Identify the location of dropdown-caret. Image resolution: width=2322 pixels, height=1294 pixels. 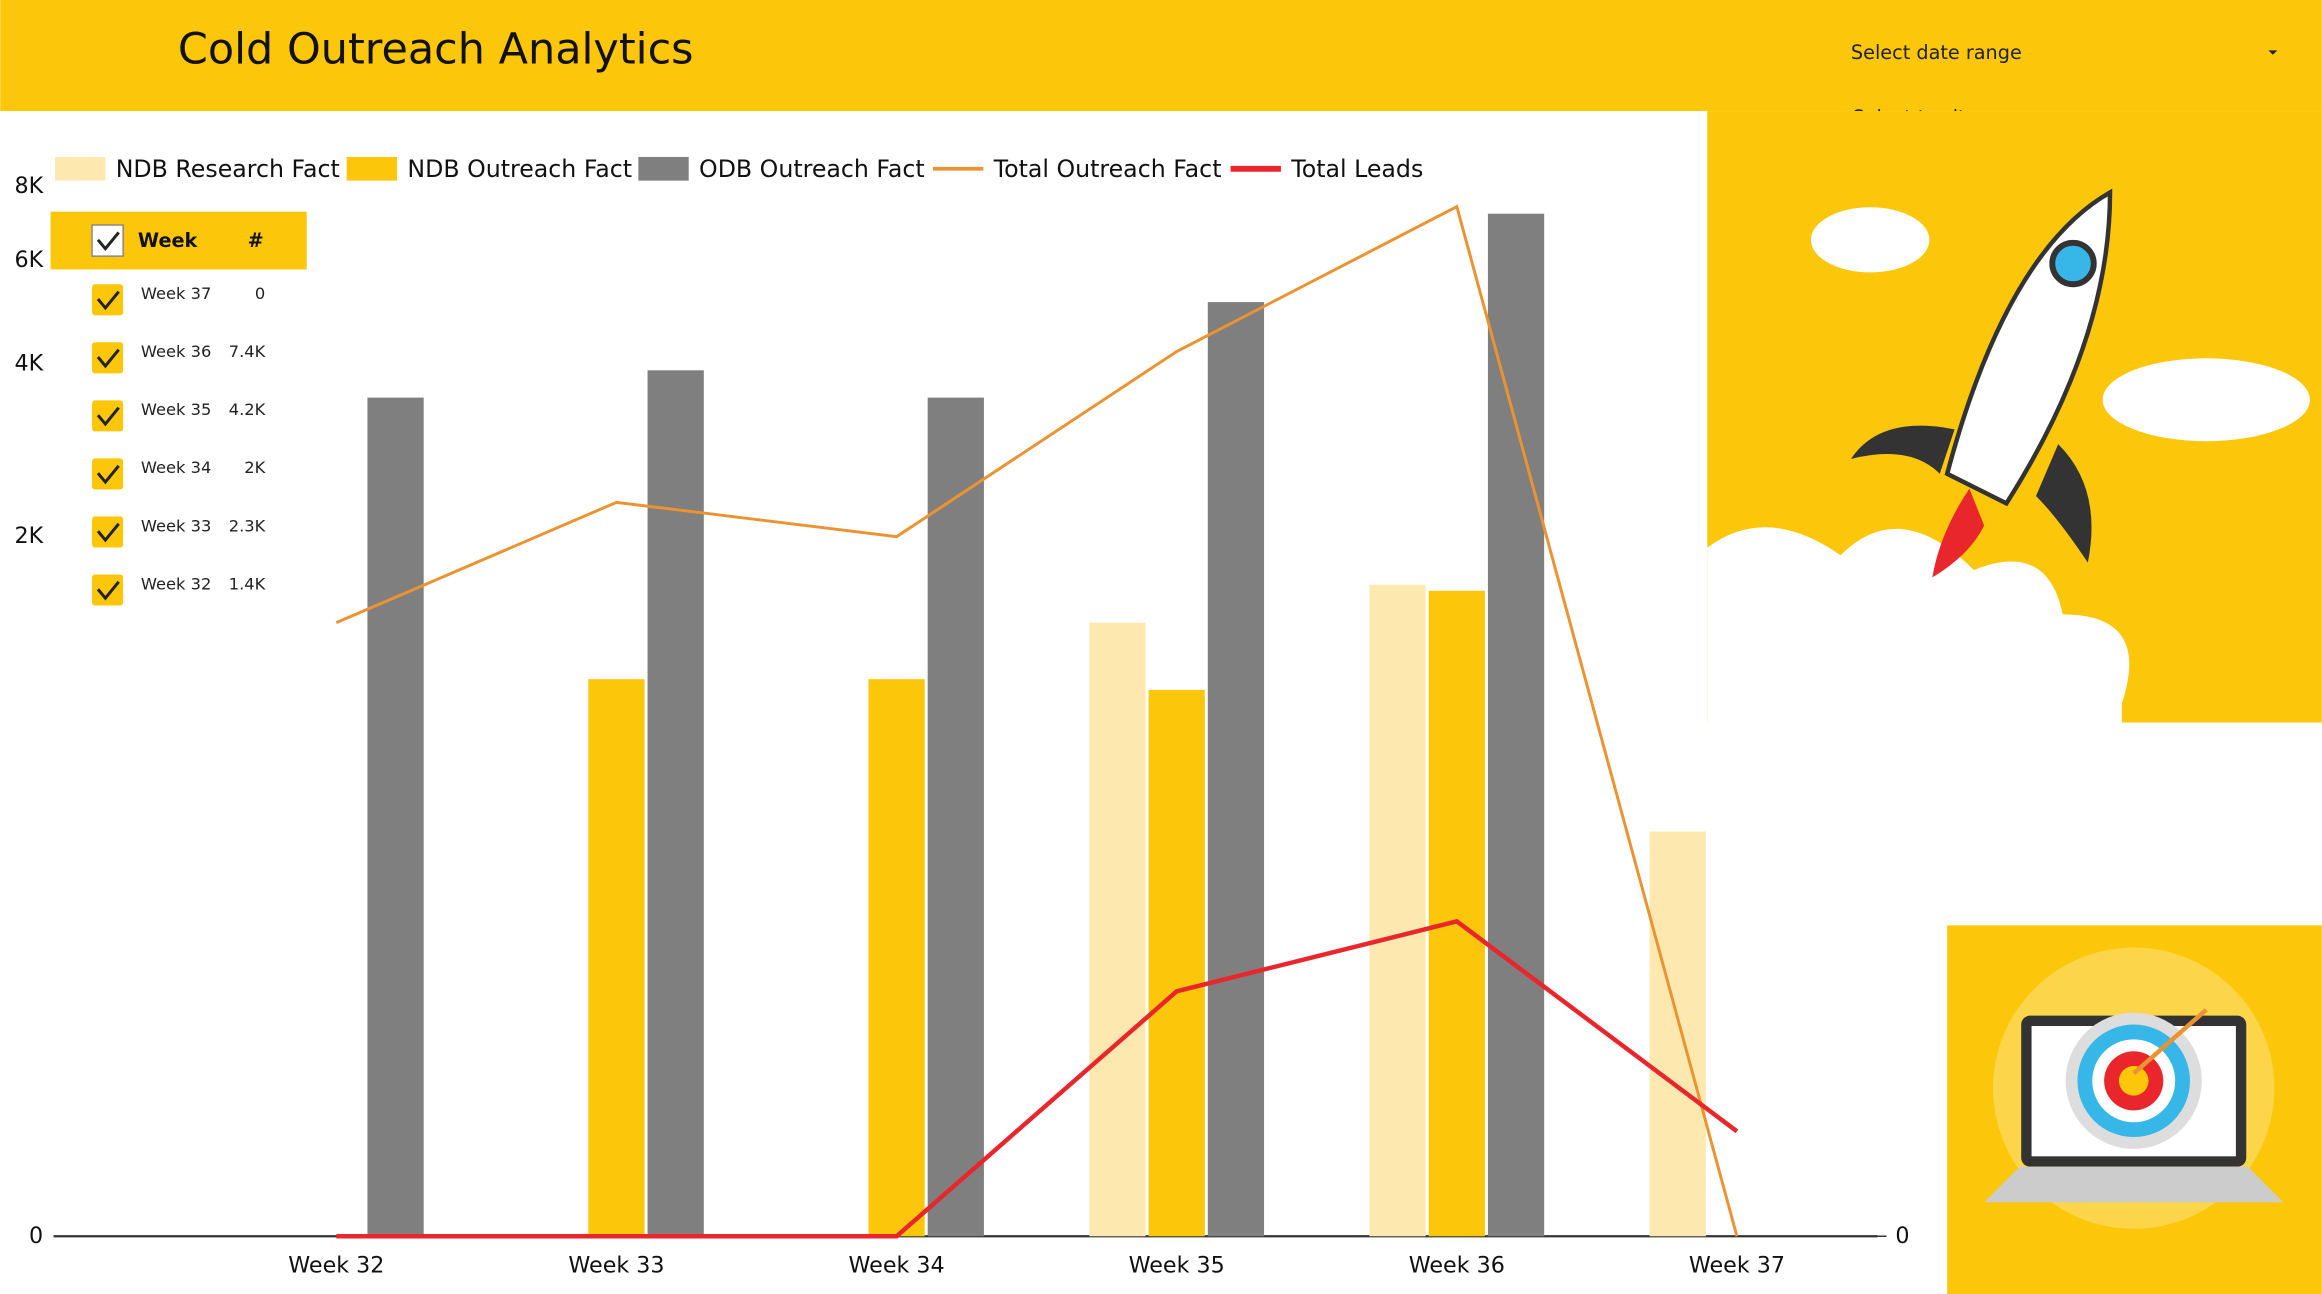
(2273, 52).